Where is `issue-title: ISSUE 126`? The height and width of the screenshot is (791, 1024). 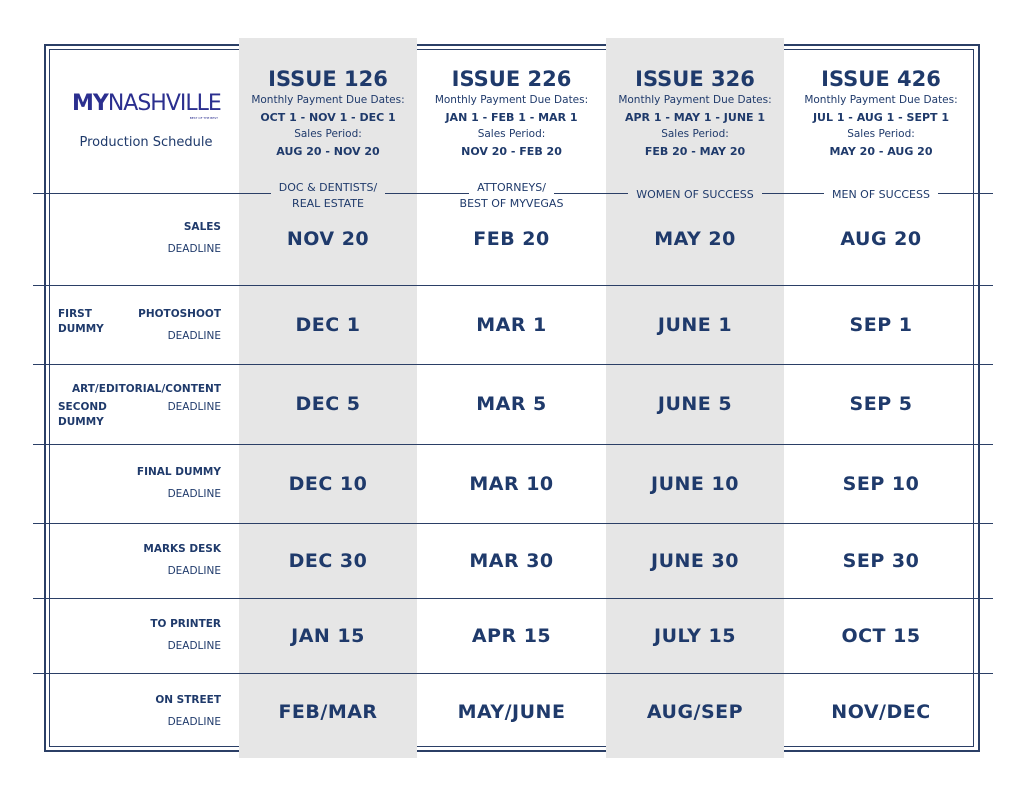 issue-title: ISSUE 126 is located at coordinates (328, 79).